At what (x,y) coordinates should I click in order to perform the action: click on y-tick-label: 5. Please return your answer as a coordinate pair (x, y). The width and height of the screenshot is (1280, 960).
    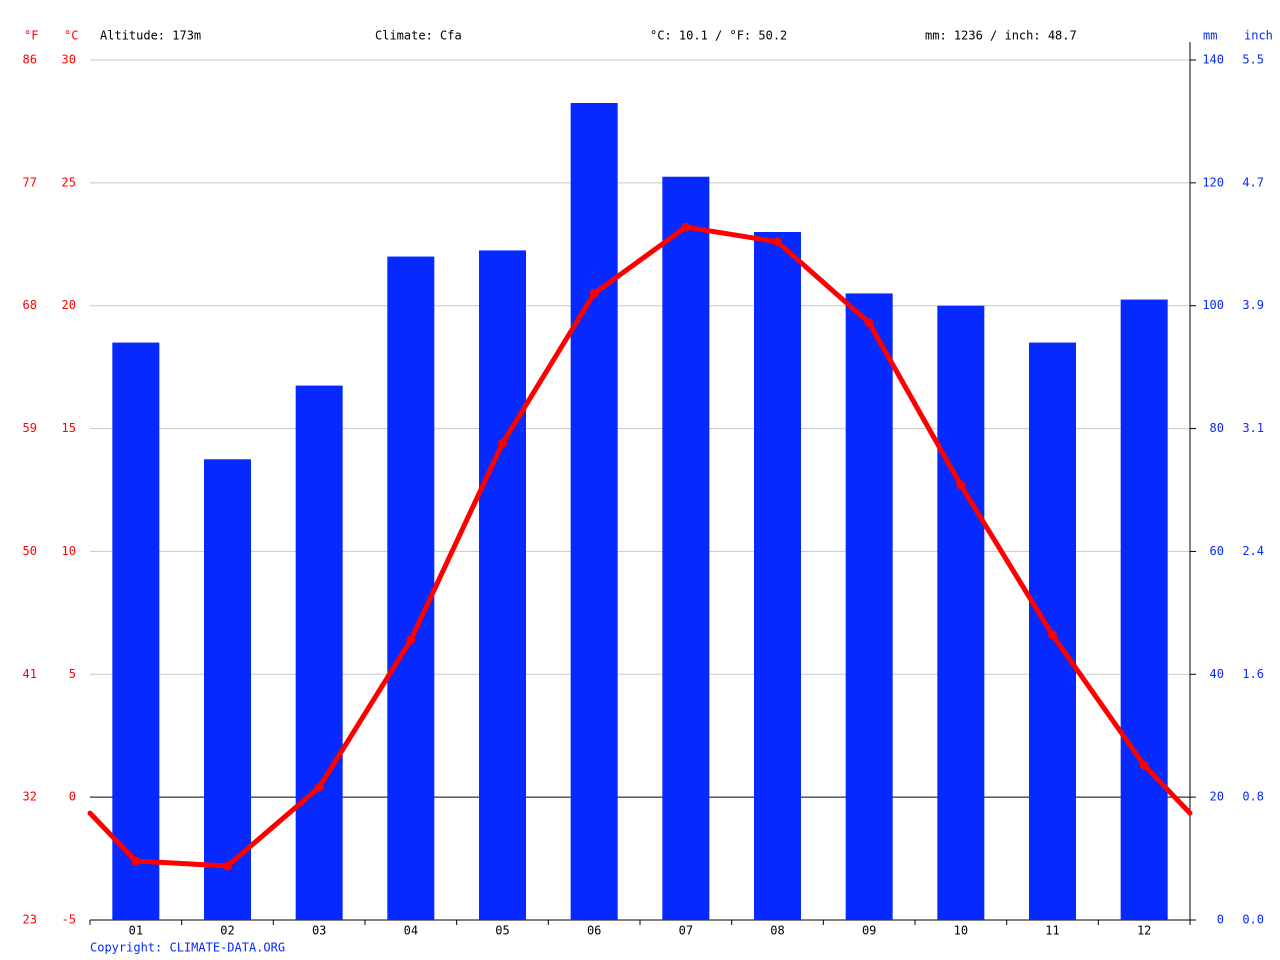
    Looking at the image, I should click on (72, 674).